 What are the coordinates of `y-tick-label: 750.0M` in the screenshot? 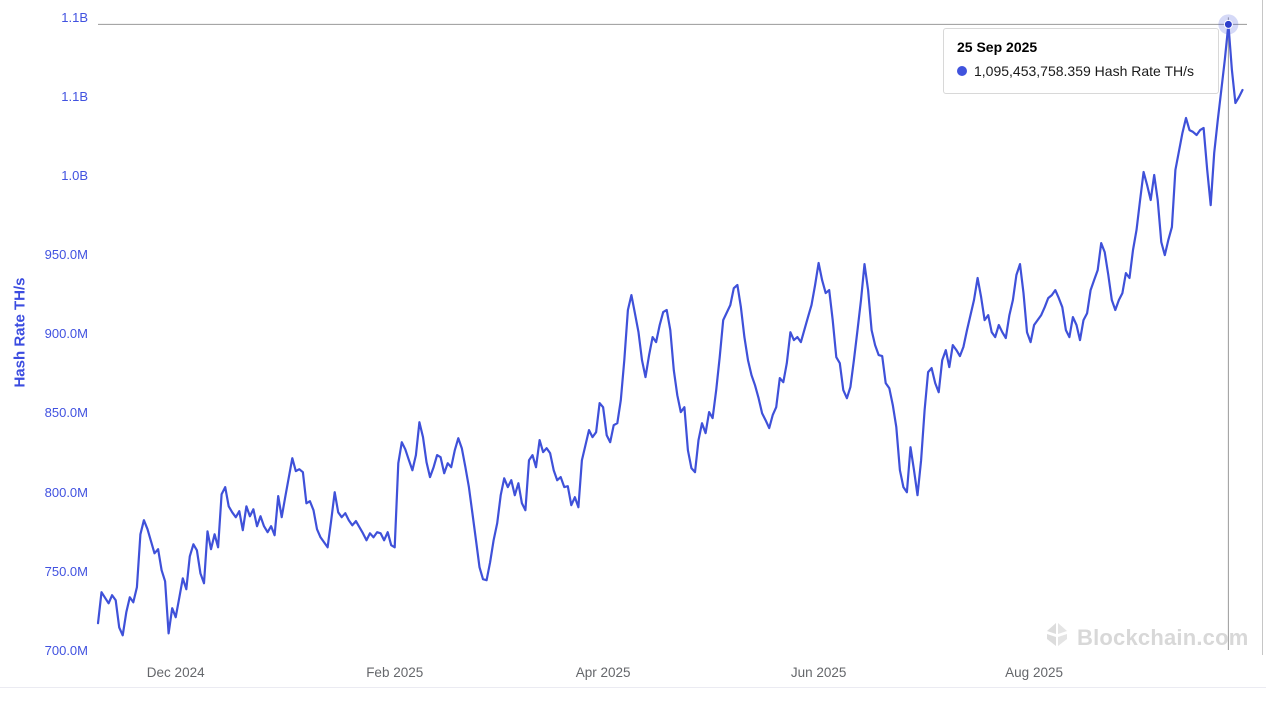 It's located at (66, 571).